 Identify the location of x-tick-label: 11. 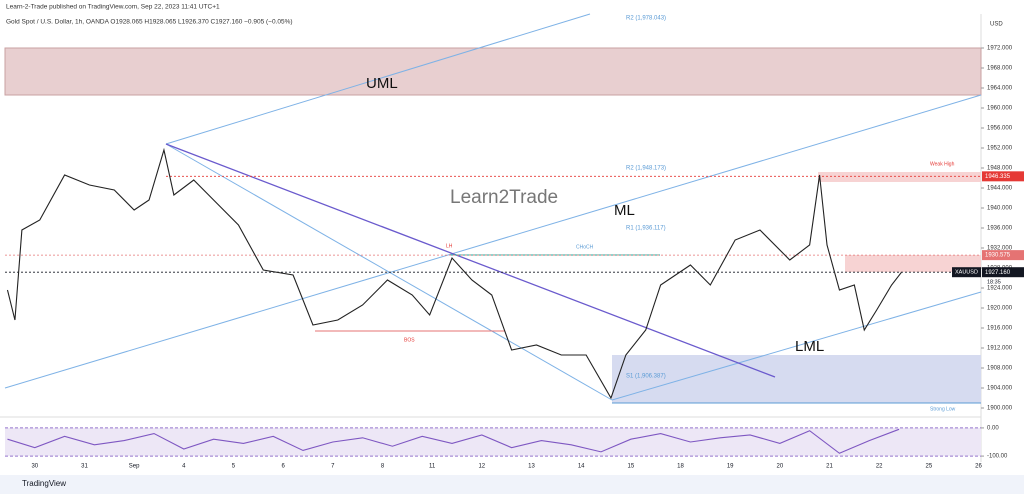
(432, 467).